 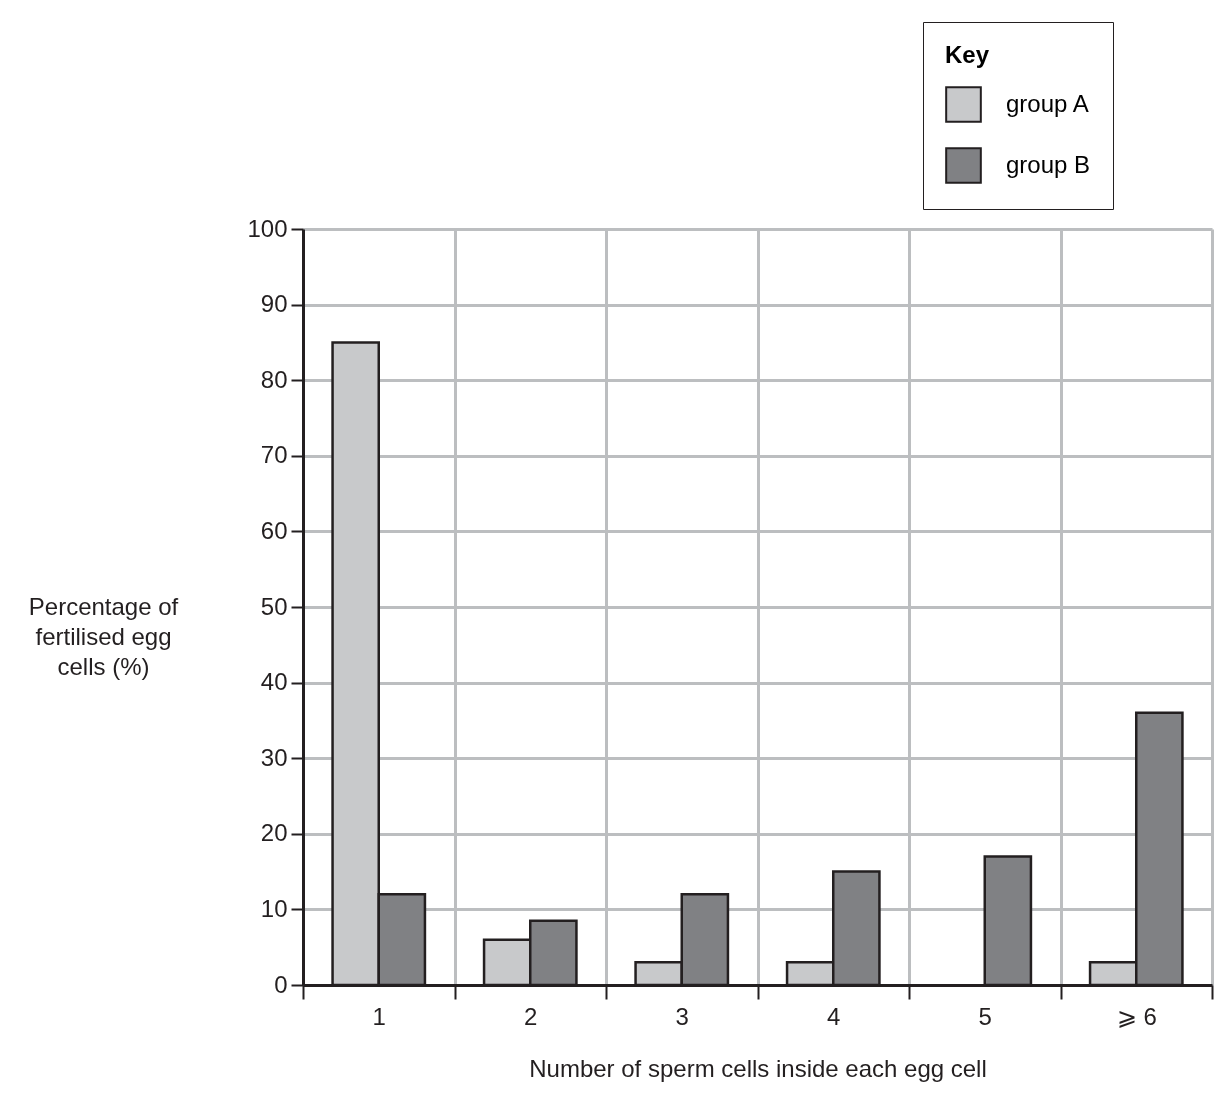 I want to click on x-tick-label: 3, so click(x=682, y=1016).